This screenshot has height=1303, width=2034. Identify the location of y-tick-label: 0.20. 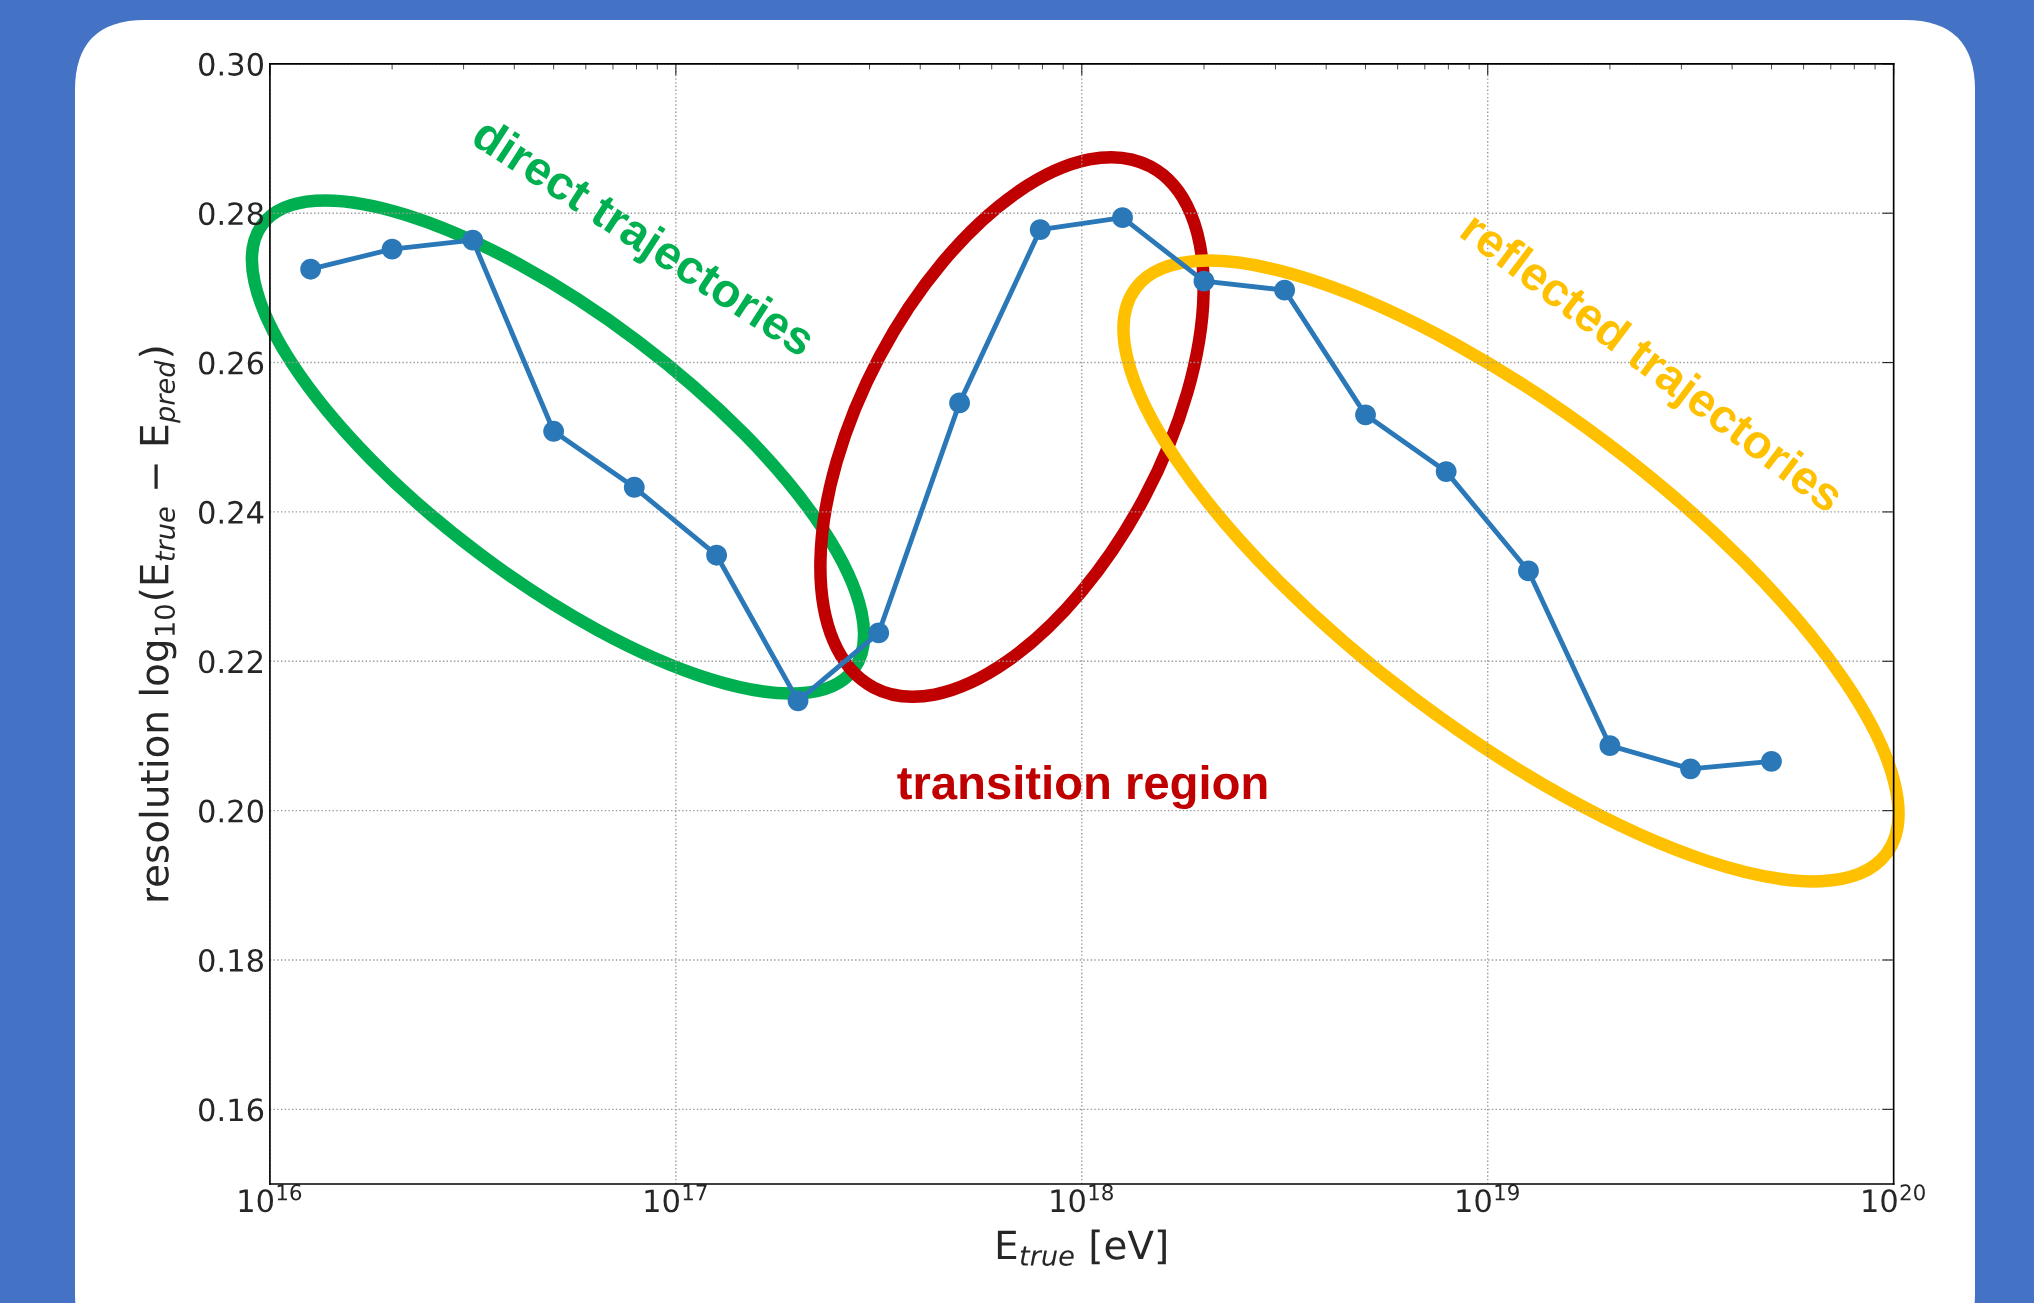
(231, 811).